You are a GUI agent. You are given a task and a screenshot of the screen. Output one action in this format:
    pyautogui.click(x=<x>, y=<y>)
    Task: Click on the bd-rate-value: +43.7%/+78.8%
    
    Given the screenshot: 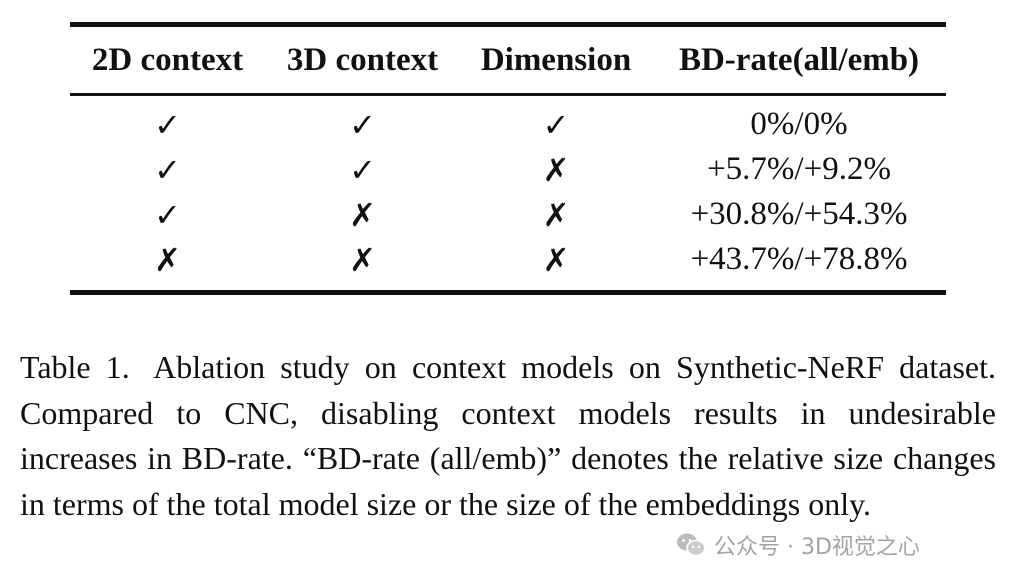 What is the action you would take?
    pyautogui.click(x=799, y=259)
    